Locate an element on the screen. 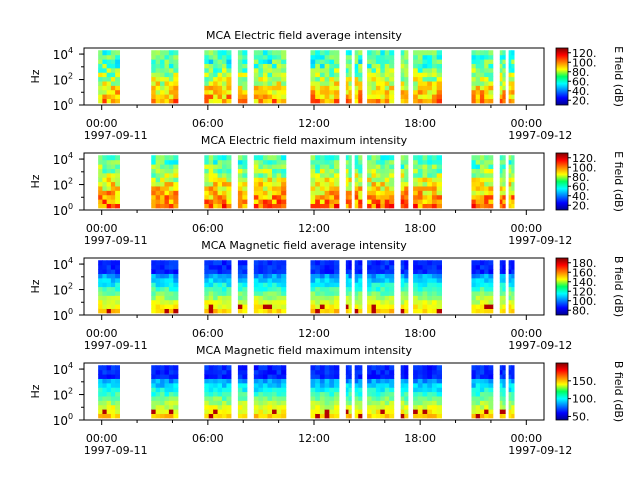 This screenshot has height=480, width=640. x-tick-label: 06:00 is located at coordinates (208, 228).